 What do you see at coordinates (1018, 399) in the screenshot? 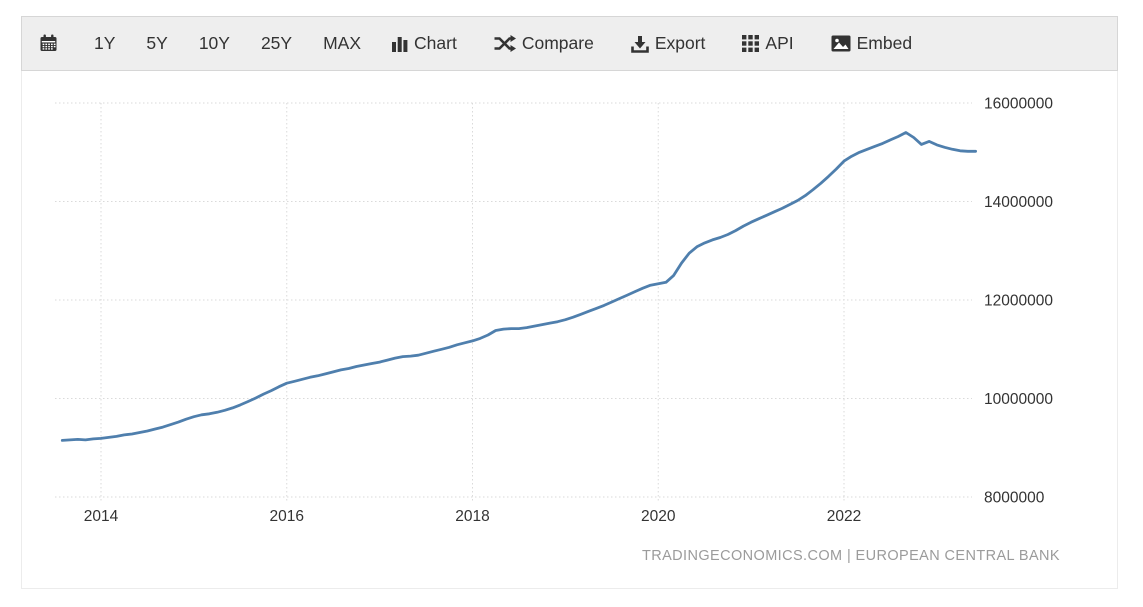
I see `y-tick-label: 10000000` at bounding box center [1018, 399].